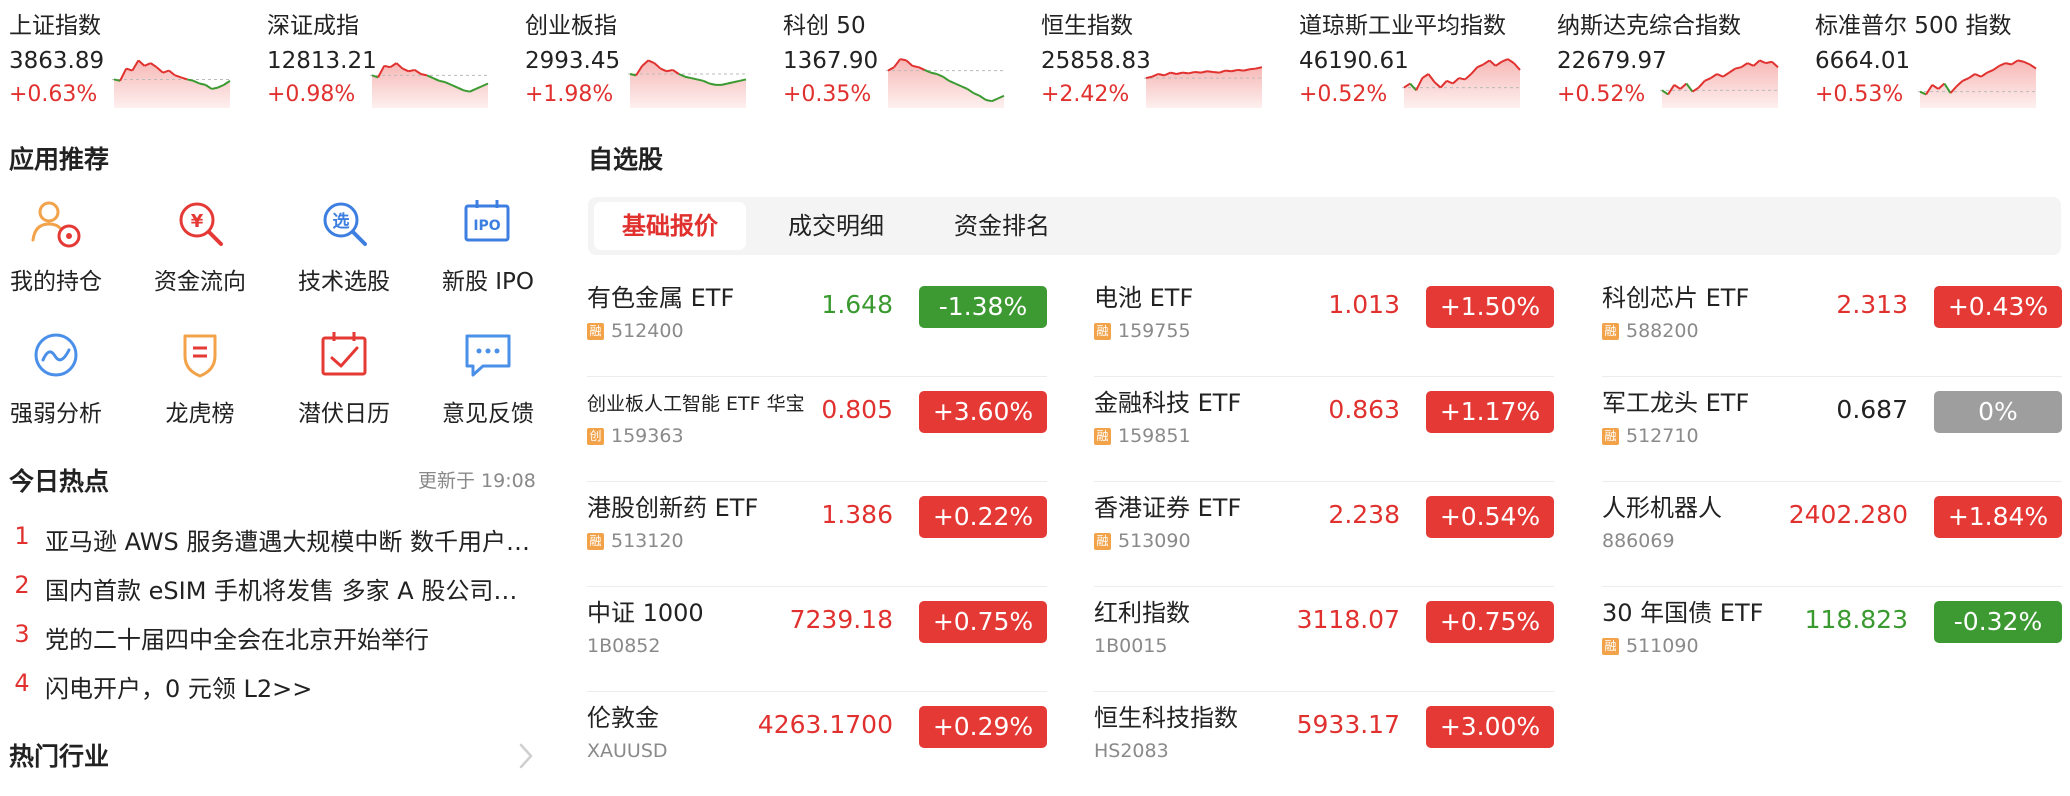  What do you see at coordinates (670, 226) in the screenshot?
I see `tab-basic-quote: 基础报价` at bounding box center [670, 226].